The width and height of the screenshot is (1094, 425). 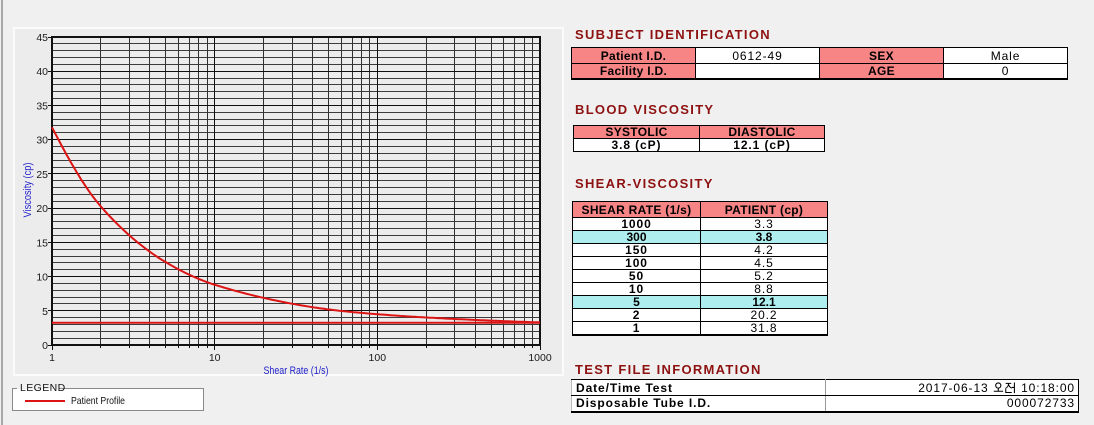 What do you see at coordinates (378, 358) in the screenshot?
I see `svg-text: 100` at bounding box center [378, 358].